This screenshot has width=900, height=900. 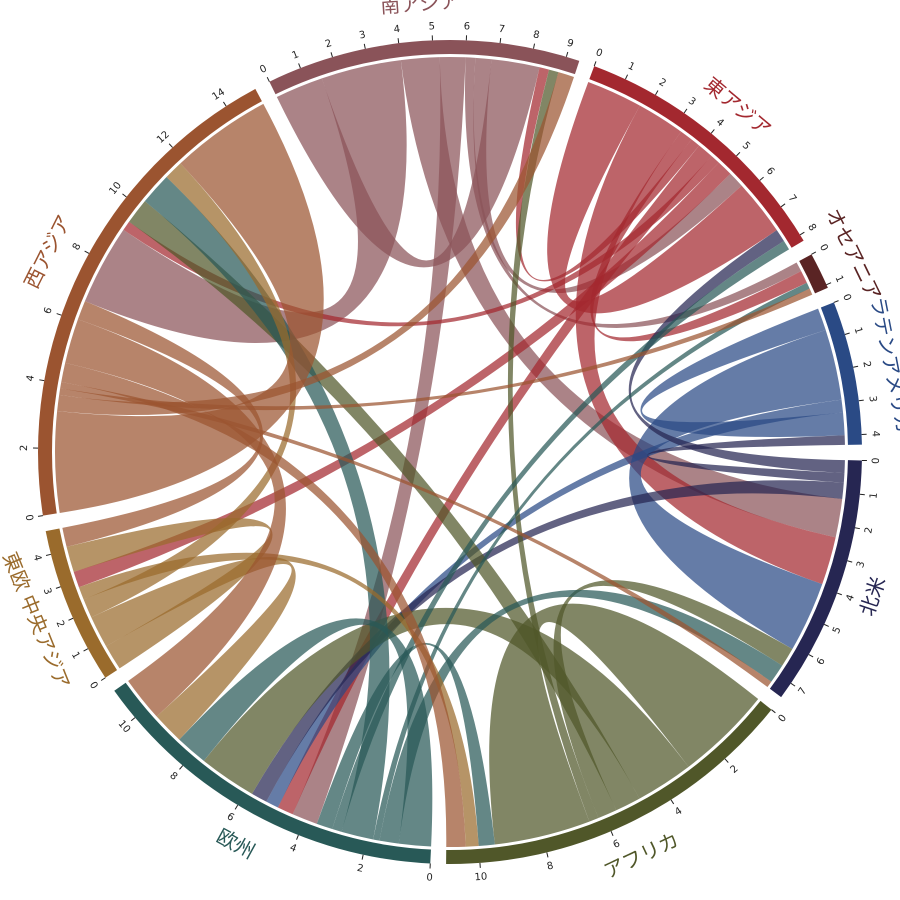 What do you see at coordinates (419, 9) in the screenshot?
I see `region-label: 南アジア` at bounding box center [419, 9].